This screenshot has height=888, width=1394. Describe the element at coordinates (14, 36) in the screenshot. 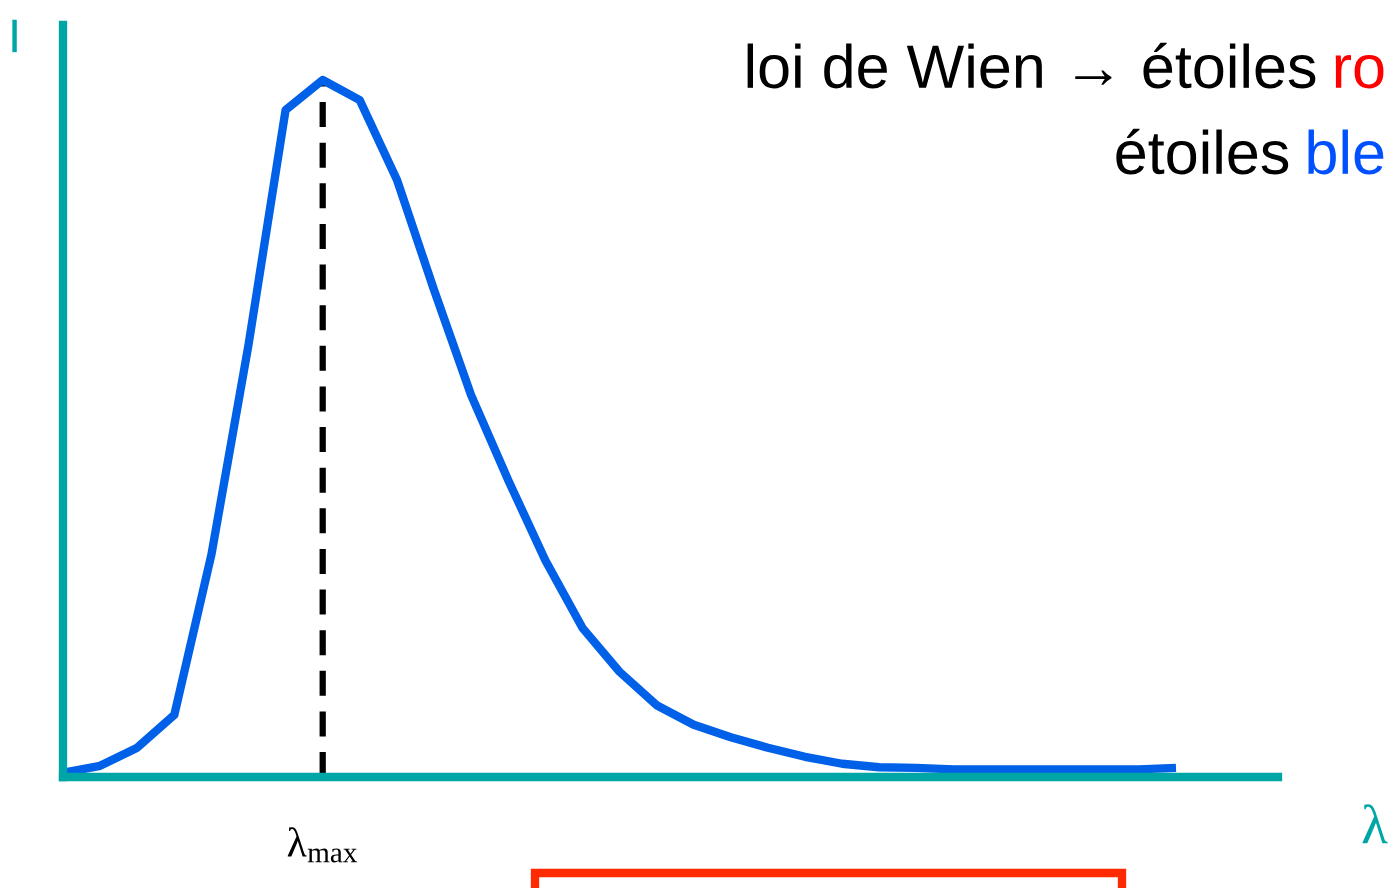

I see `y-axis-title: I` at that location.